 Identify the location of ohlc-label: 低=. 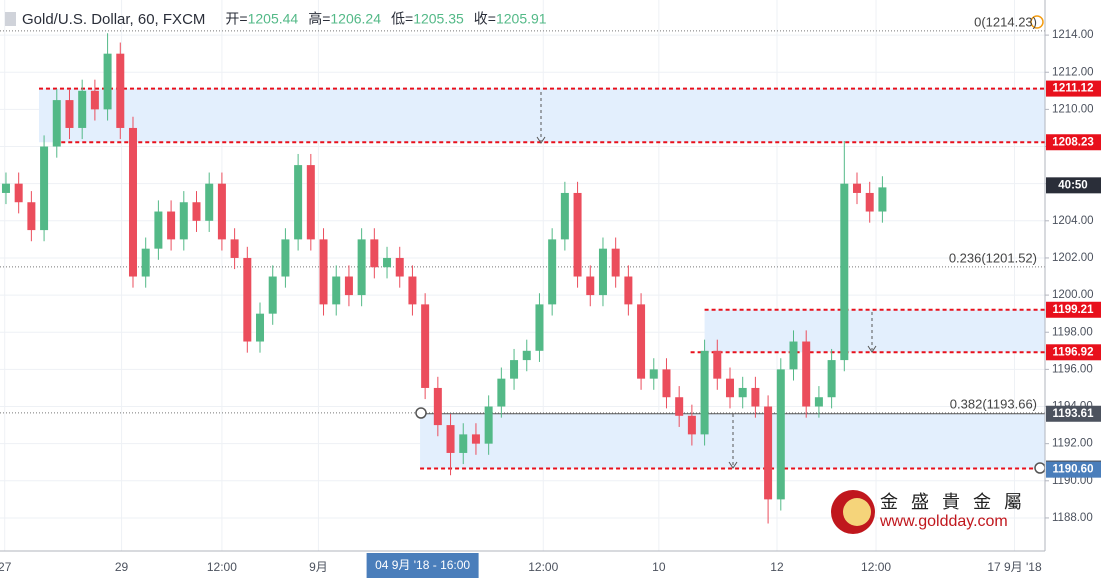
(402, 19).